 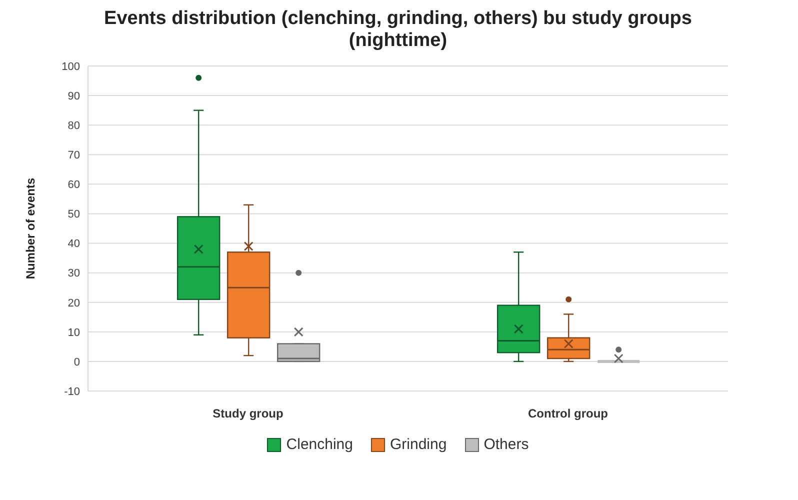 What do you see at coordinates (418, 444) in the screenshot?
I see `legend-label: Grinding` at bounding box center [418, 444].